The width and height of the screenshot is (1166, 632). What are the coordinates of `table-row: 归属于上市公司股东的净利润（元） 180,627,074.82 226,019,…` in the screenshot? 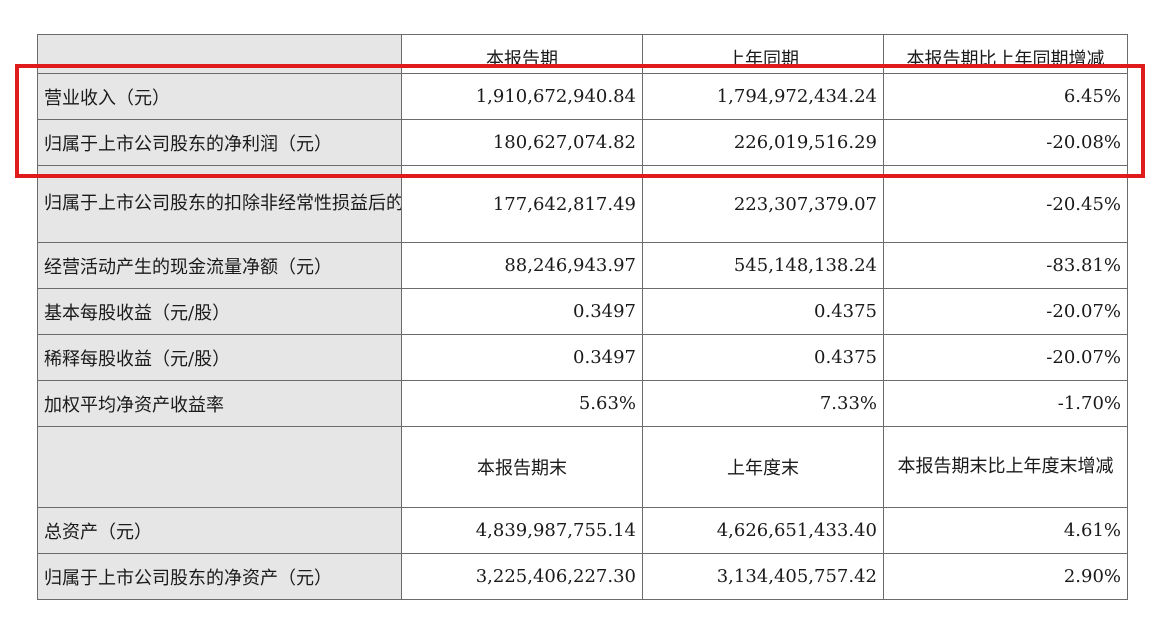 It's located at (582, 142).